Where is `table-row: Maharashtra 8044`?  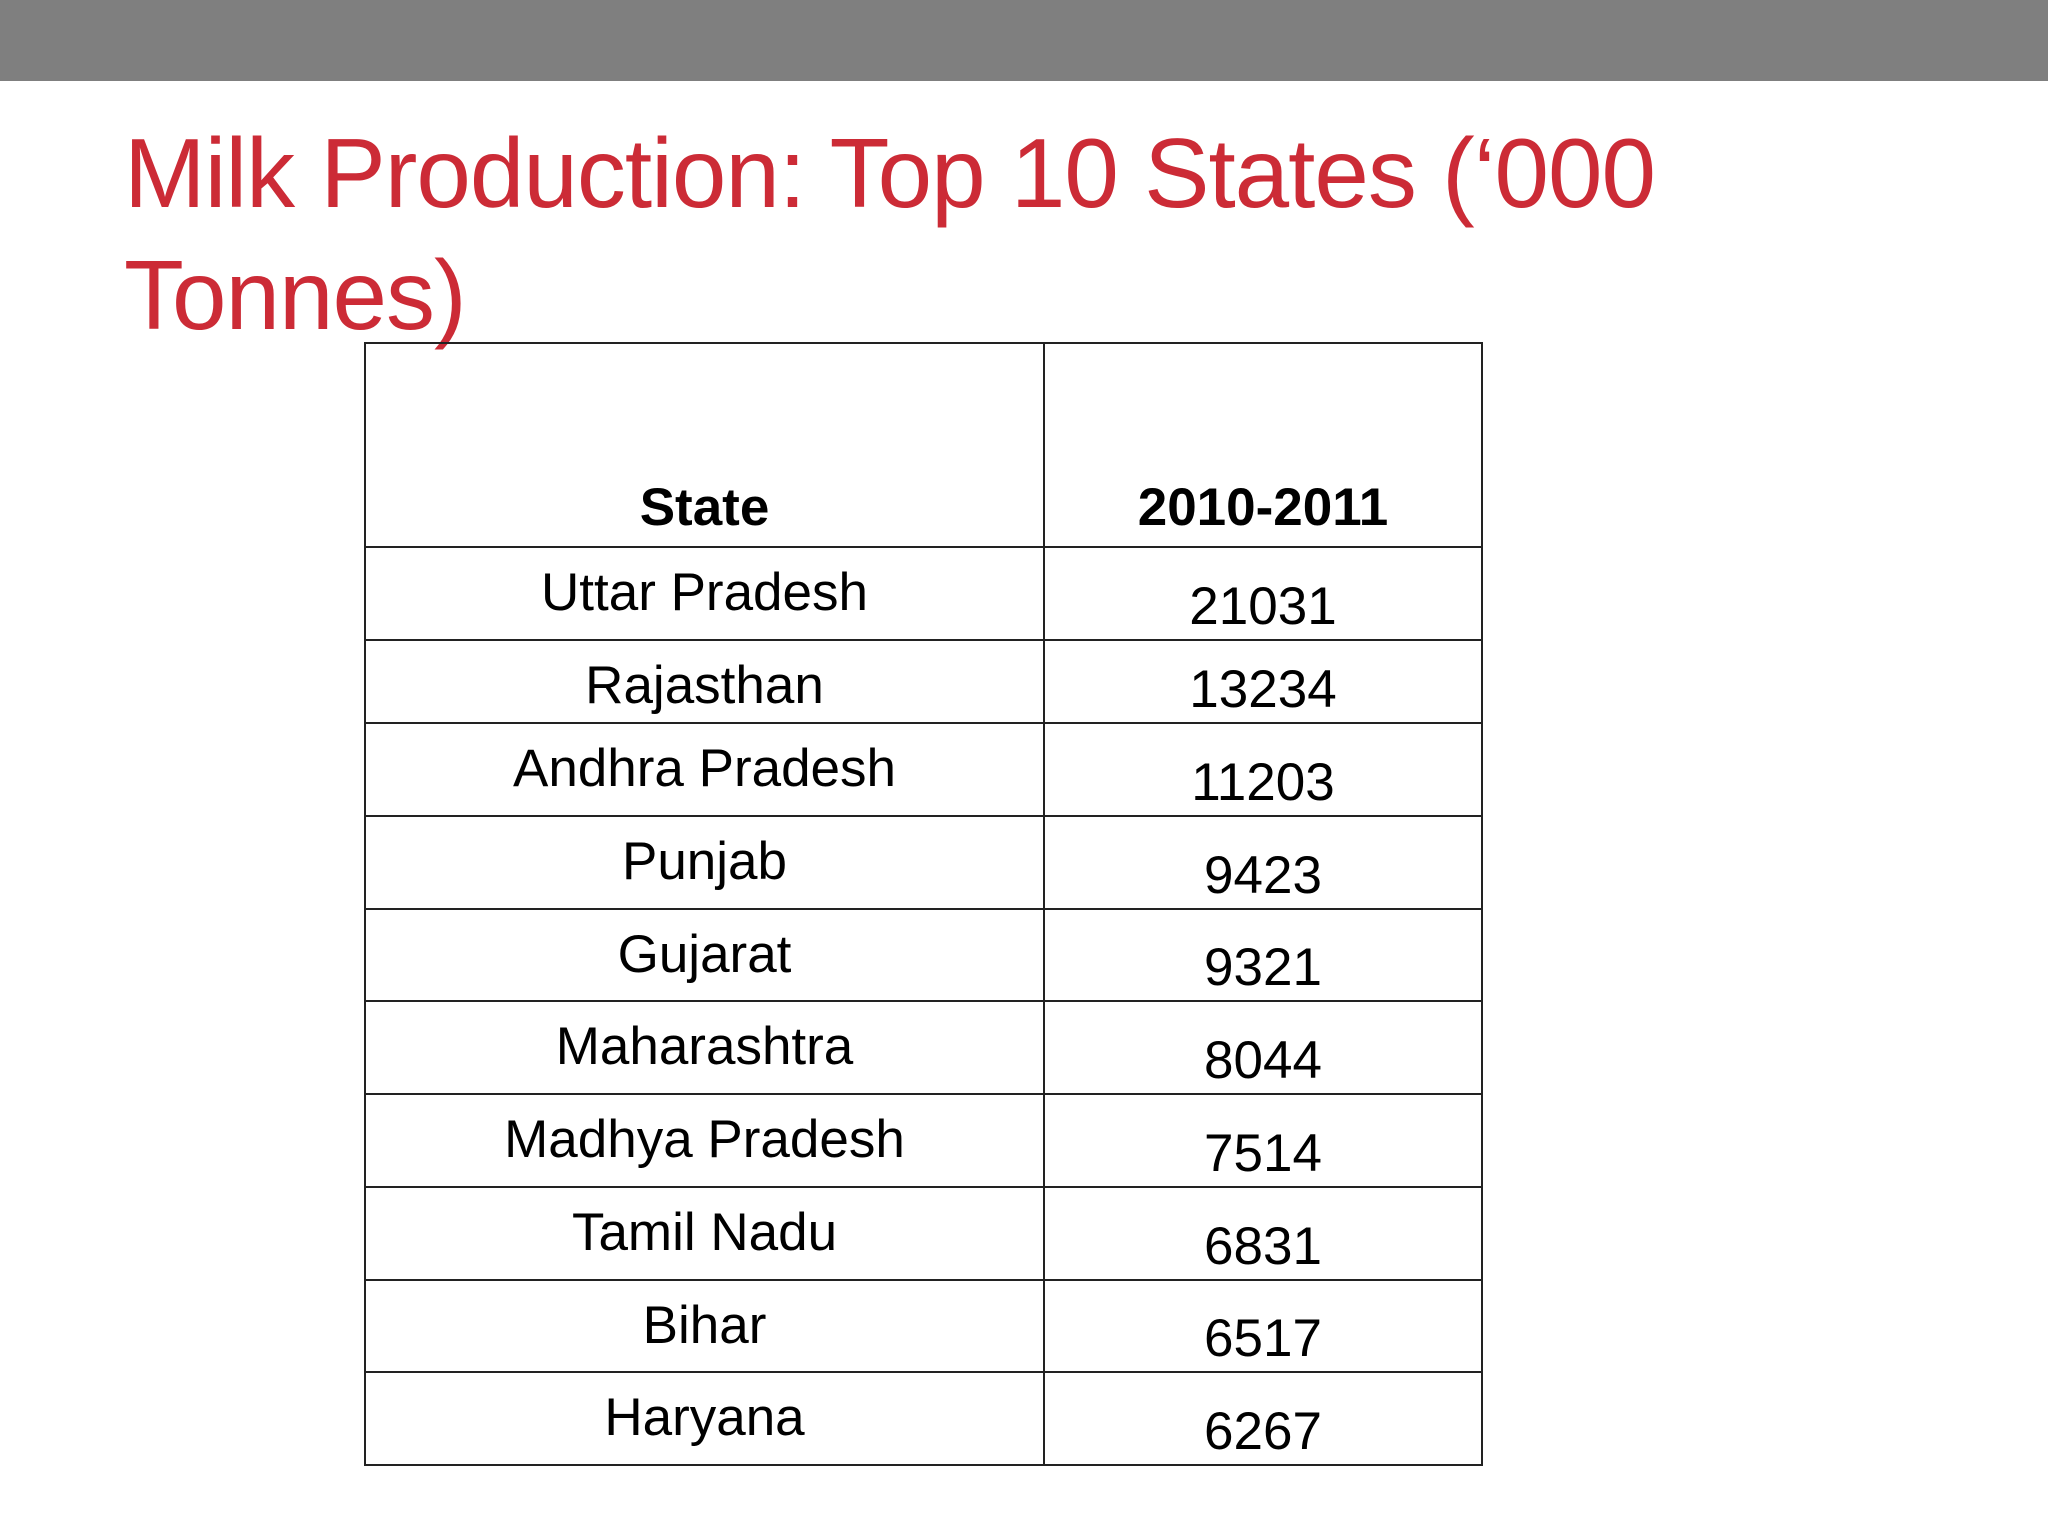
table-row: Maharashtra 8044 is located at coordinates (923, 1047).